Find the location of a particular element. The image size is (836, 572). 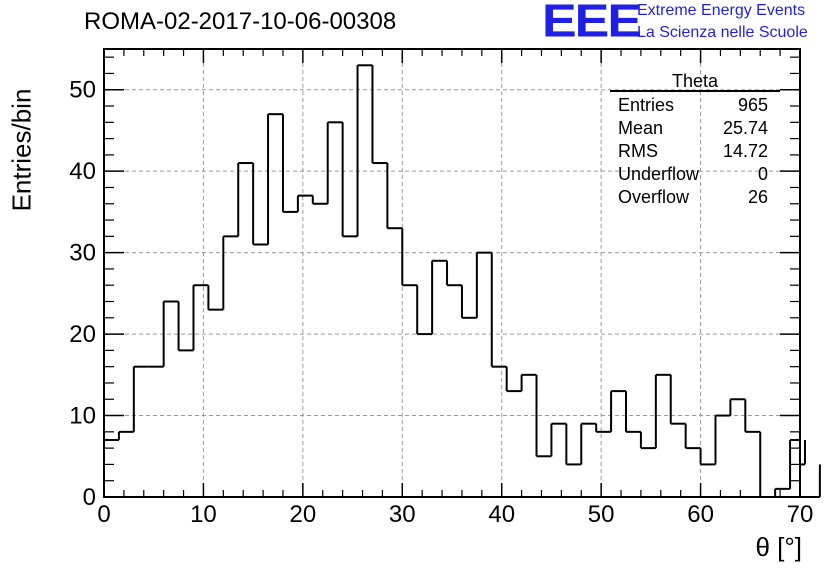

stats-value: 26 is located at coordinates (757, 197).